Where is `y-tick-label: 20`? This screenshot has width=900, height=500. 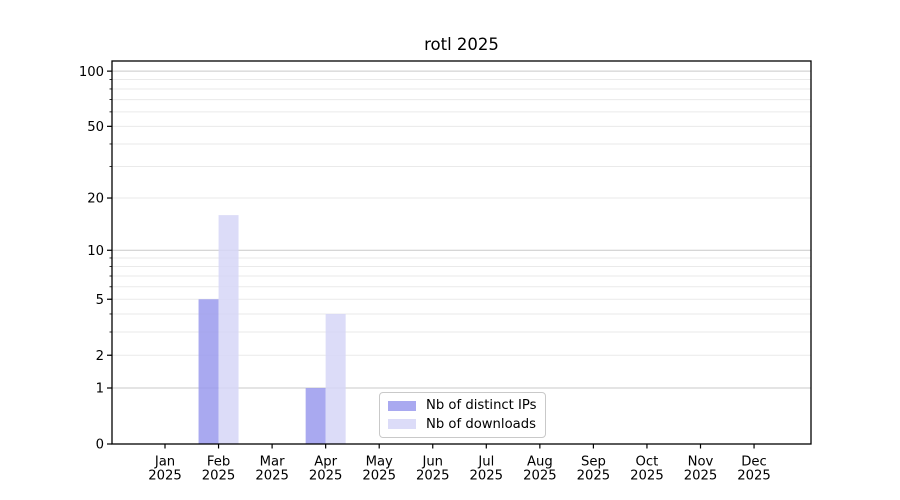
y-tick-label: 20 is located at coordinates (95, 199).